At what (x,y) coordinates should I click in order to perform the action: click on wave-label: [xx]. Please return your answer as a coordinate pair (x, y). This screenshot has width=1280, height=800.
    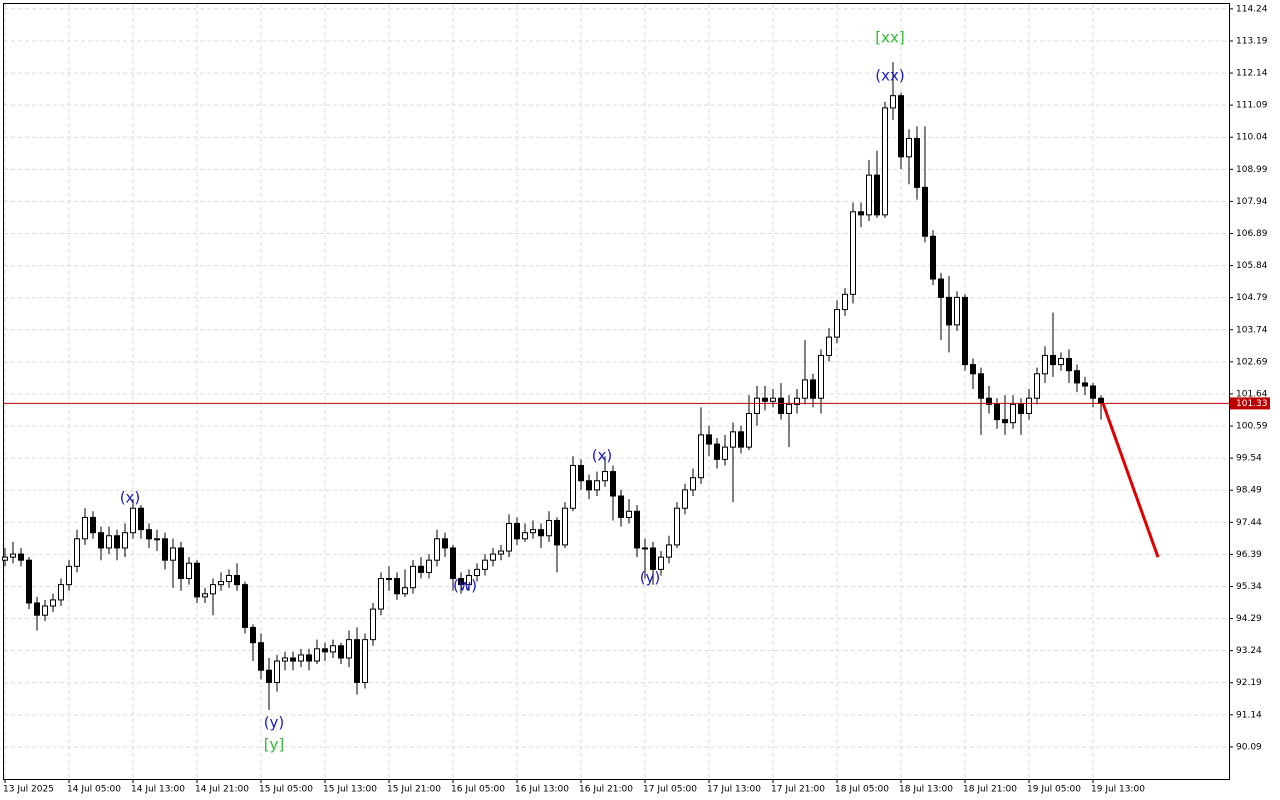
    Looking at the image, I should click on (889, 38).